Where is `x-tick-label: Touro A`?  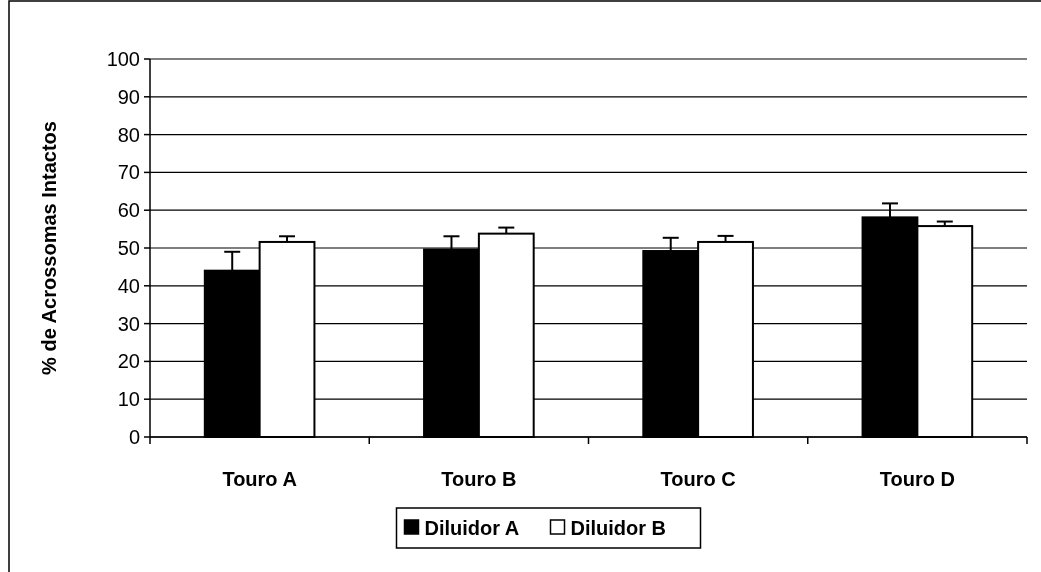
x-tick-label: Touro A is located at coordinates (259, 479).